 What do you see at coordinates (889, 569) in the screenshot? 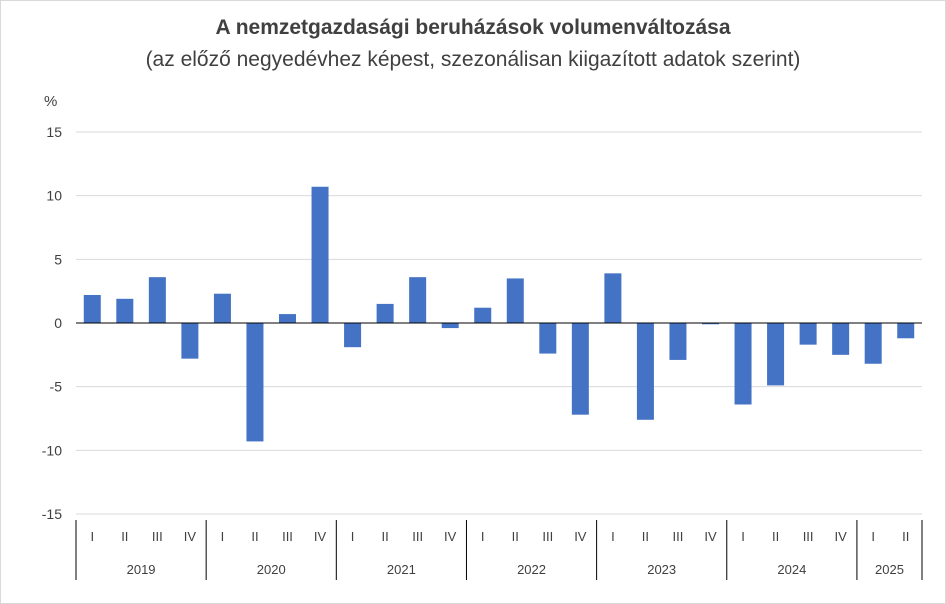
I see `x-tick-label-year: 2025` at bounding box center [889, 569].